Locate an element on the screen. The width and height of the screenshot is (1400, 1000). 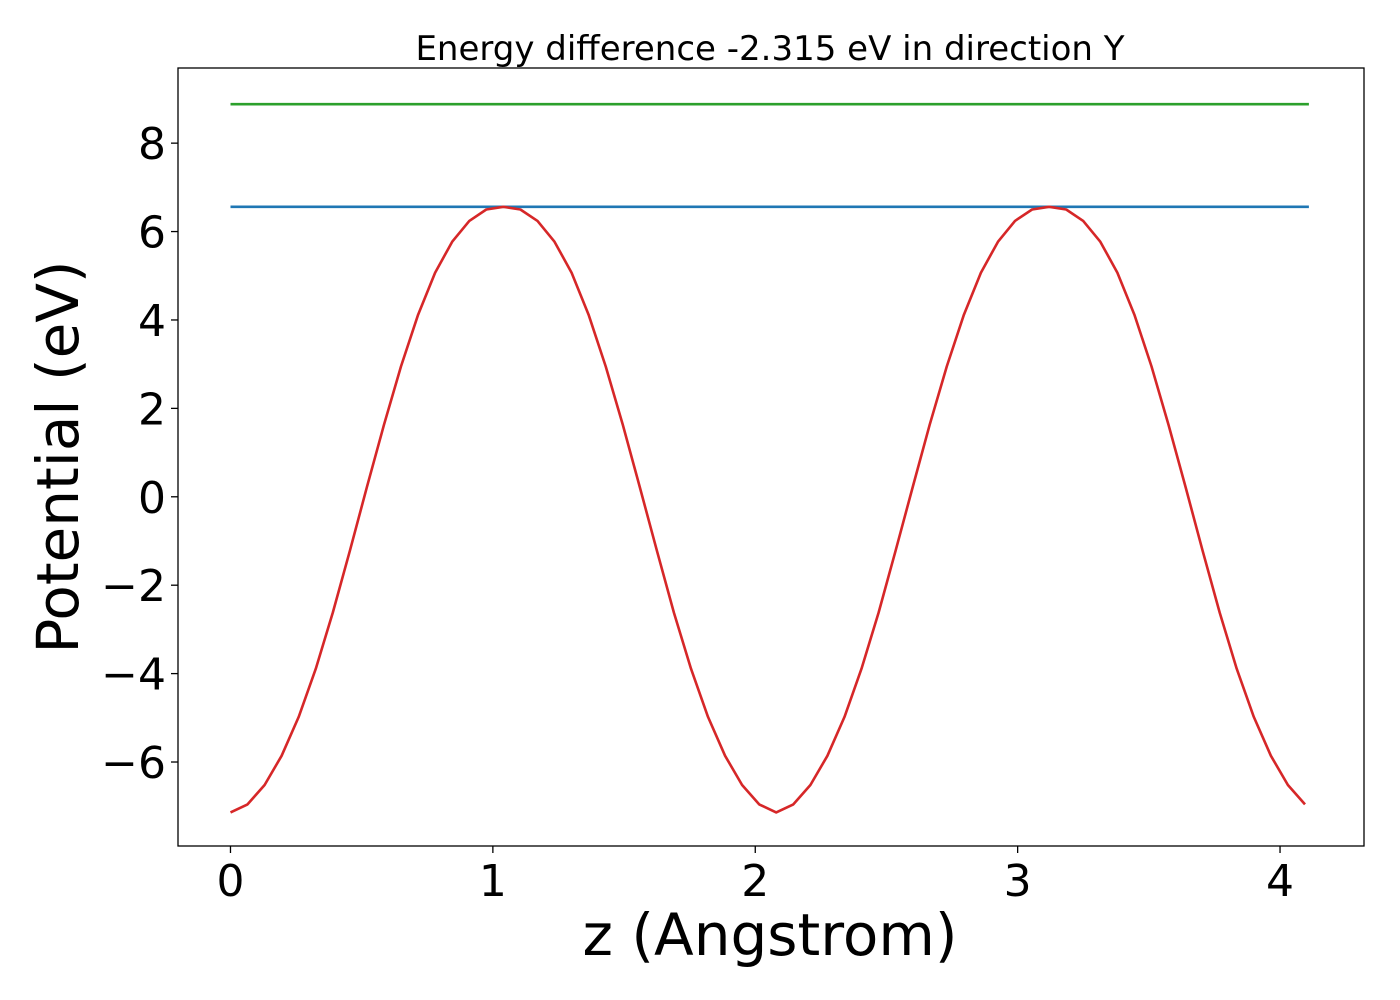
x-axis: 0 1 2 3 4 is located at coordinates (755, 876).